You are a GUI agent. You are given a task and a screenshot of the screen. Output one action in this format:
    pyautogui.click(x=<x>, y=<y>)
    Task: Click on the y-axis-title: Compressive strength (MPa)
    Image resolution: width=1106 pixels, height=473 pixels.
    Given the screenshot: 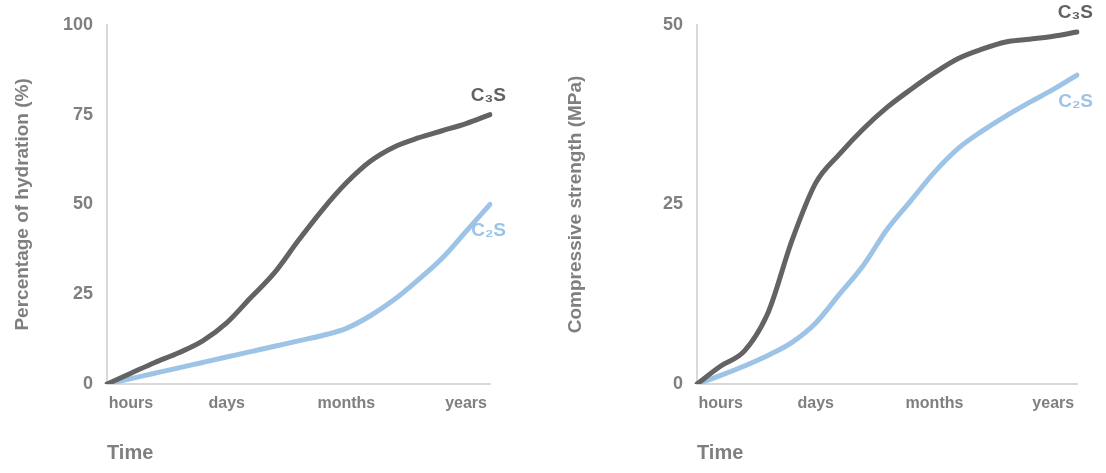 What is the action you would take?
    pyautogui.click(x=574, y=204)
    